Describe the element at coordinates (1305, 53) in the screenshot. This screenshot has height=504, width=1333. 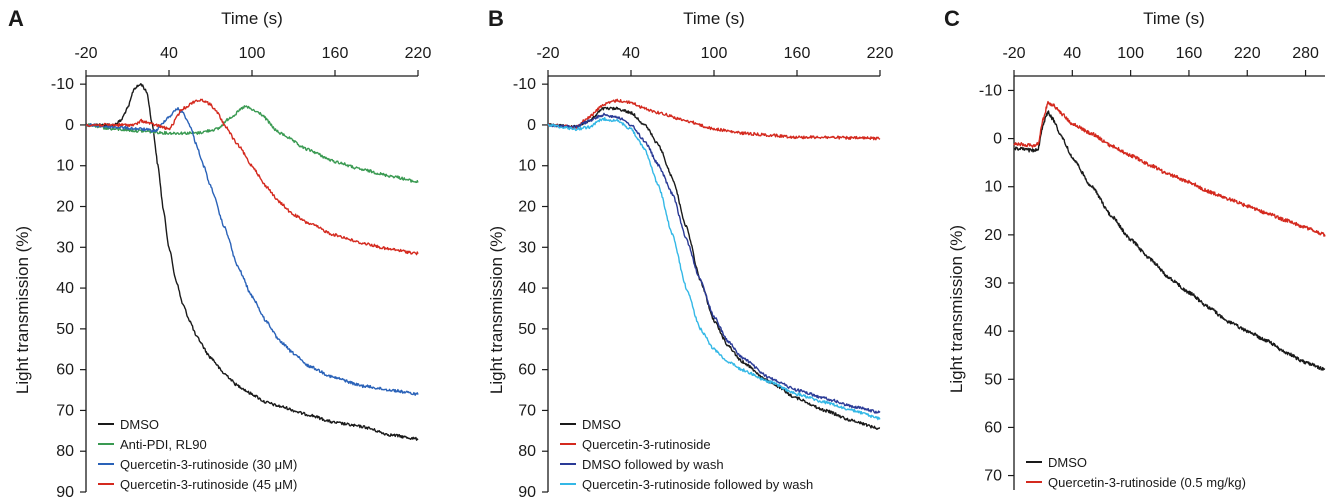
I see `x-tick-label: 280` at that location.